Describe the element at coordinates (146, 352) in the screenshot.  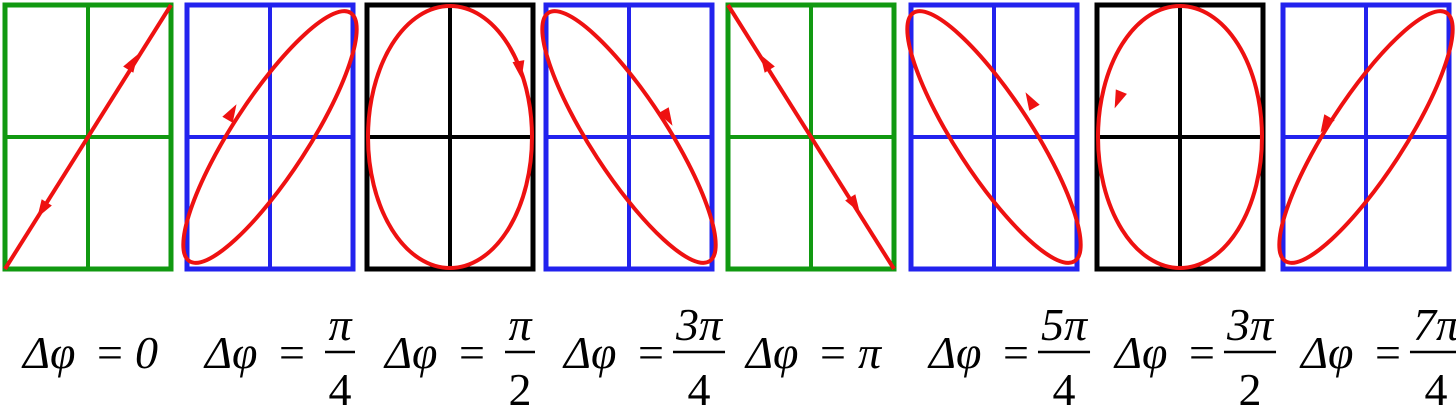
I see `phase-value: 0` at that location.